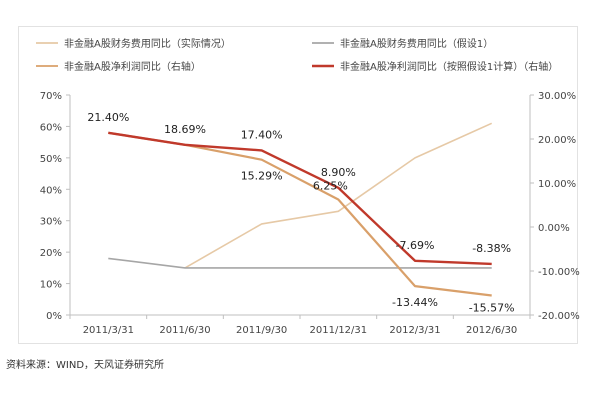  Describe the element at coordinates (108, 330) in the screenshot. I see `x-tick-label: 2011/3/31` at that location.